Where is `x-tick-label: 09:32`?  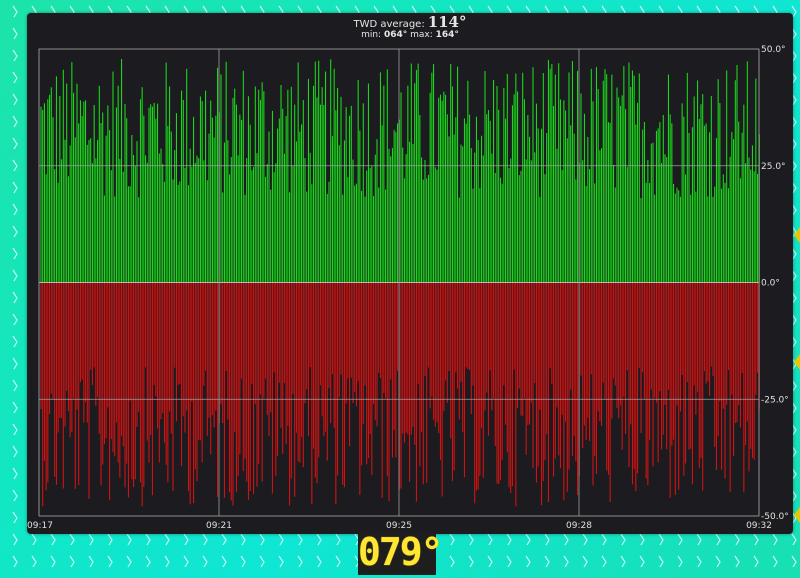 x-tick-label: 09:32 is located at coordinates (759, 526).